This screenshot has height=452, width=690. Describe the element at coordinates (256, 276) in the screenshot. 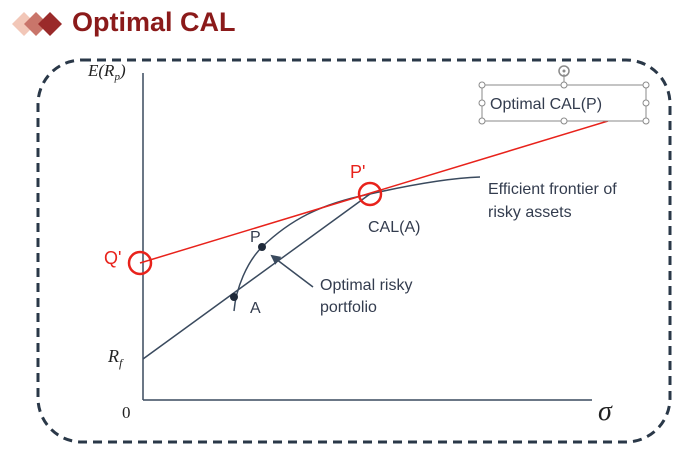

I see `cal-a-line` at that location.